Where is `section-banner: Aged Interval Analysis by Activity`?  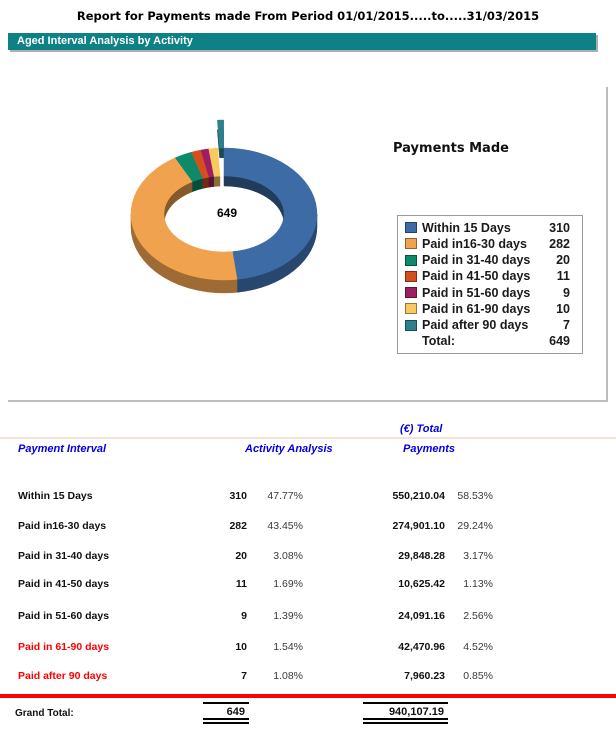 section-banner: Aged Interval Analysis by Activity is located at coordinates (302, 41).